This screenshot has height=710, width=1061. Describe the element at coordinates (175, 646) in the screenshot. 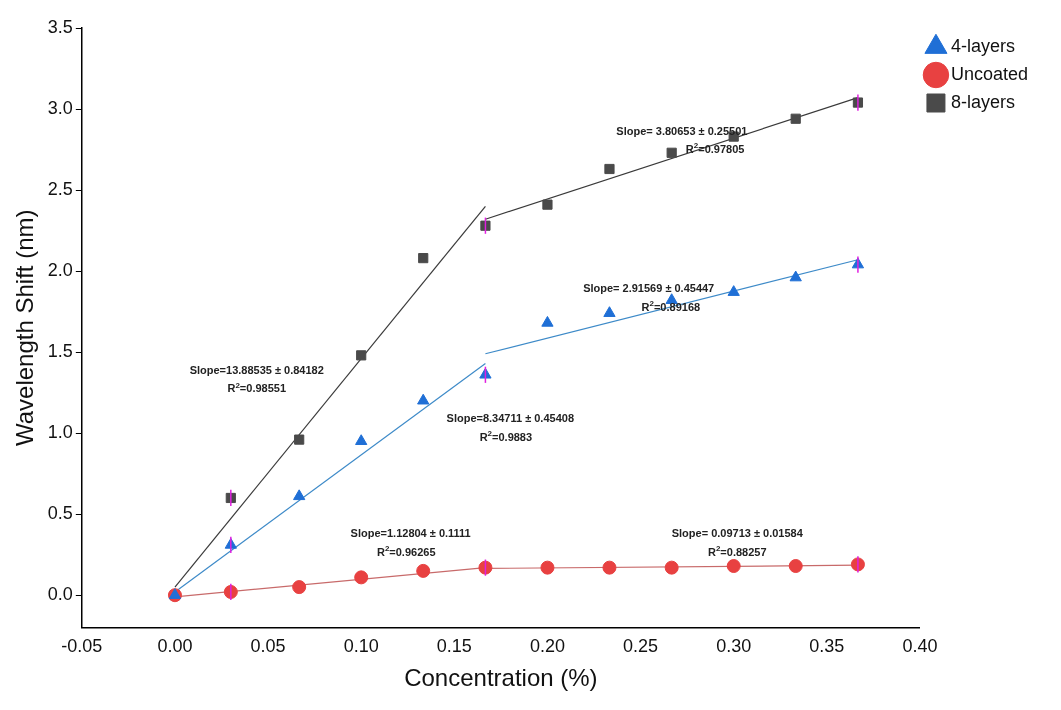

I see `x-tick-label: 0.00` at that location.